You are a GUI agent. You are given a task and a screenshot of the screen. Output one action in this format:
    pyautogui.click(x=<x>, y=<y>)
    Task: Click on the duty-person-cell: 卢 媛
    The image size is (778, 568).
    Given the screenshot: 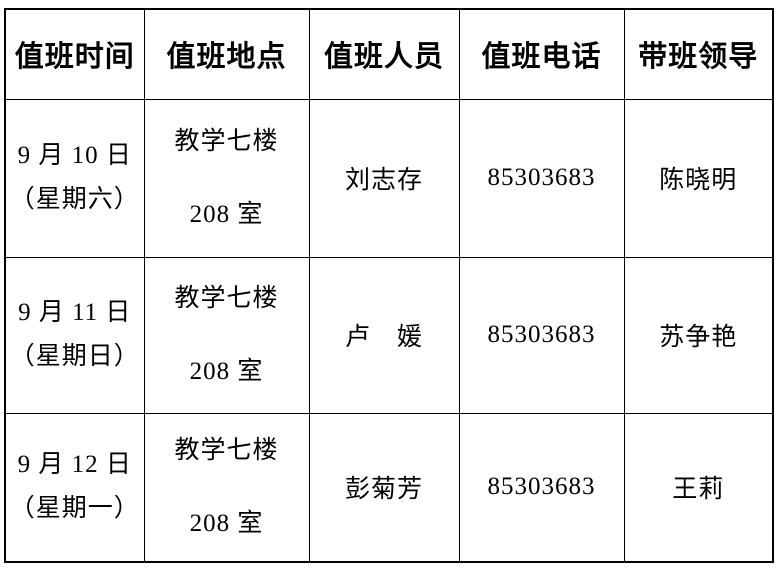 What is the action you would take?
    pyautogui.click(x=384, y=335)
    